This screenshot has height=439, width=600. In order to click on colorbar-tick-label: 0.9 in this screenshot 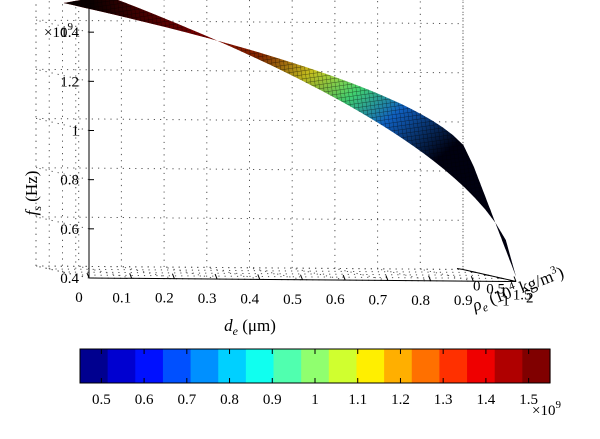, I will do `click(272, 400)`.